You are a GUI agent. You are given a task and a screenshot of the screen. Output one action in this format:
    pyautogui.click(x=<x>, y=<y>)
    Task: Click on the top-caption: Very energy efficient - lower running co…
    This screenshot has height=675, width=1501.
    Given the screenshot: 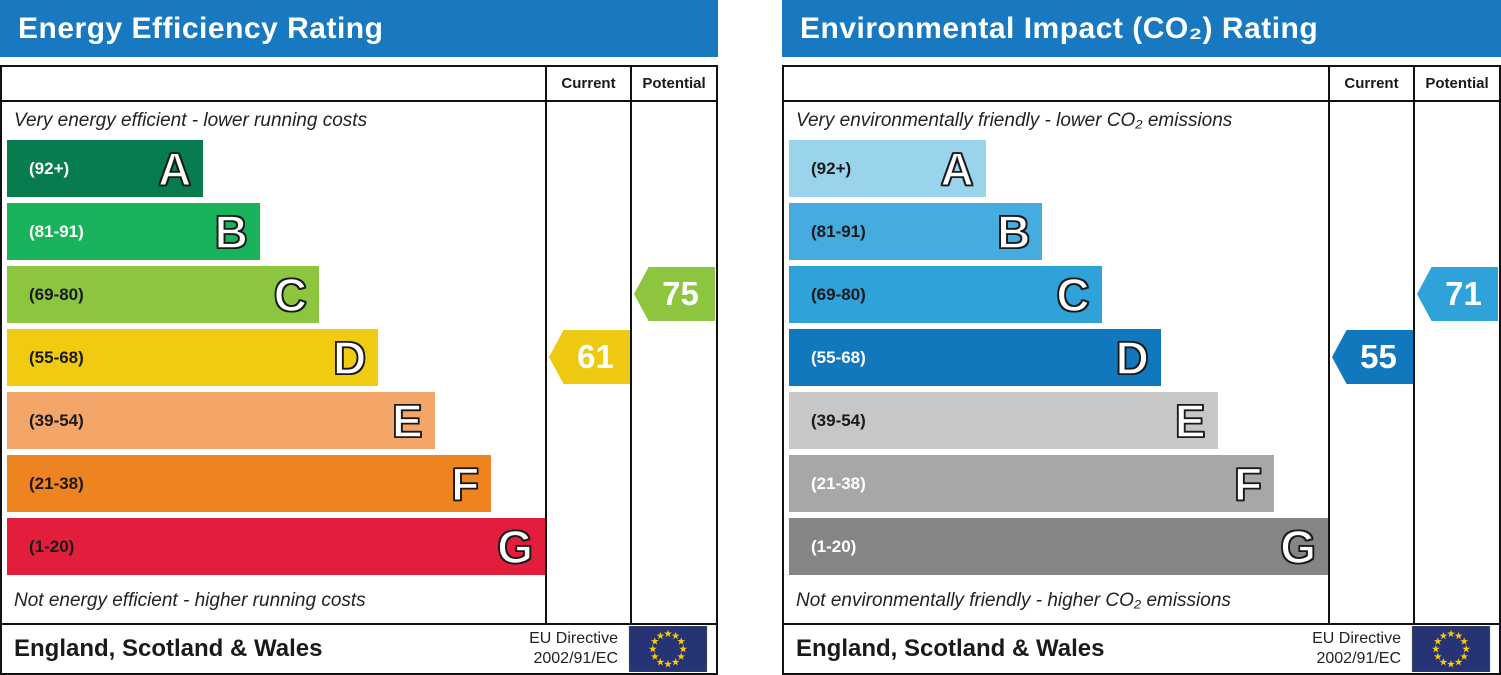 What is the action you would take?
    pyautogui.click(x=191, y=120)
    